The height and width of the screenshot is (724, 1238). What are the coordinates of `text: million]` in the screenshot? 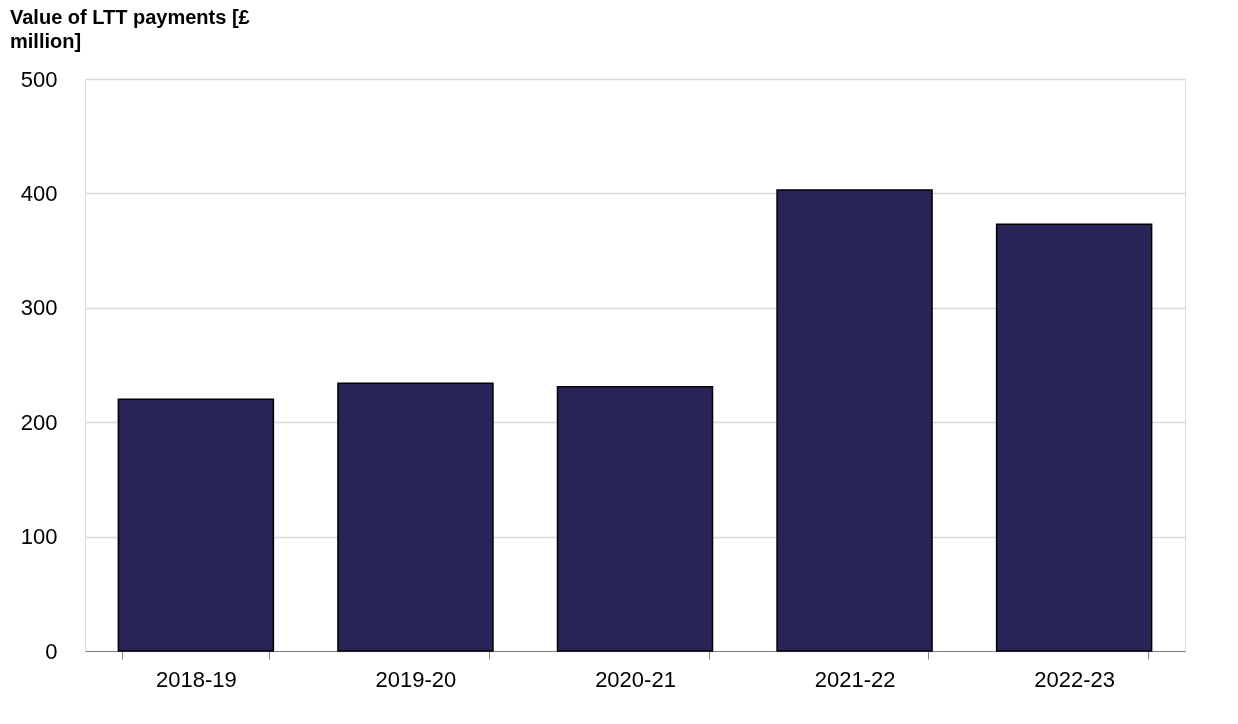 It's located at (46, 41).